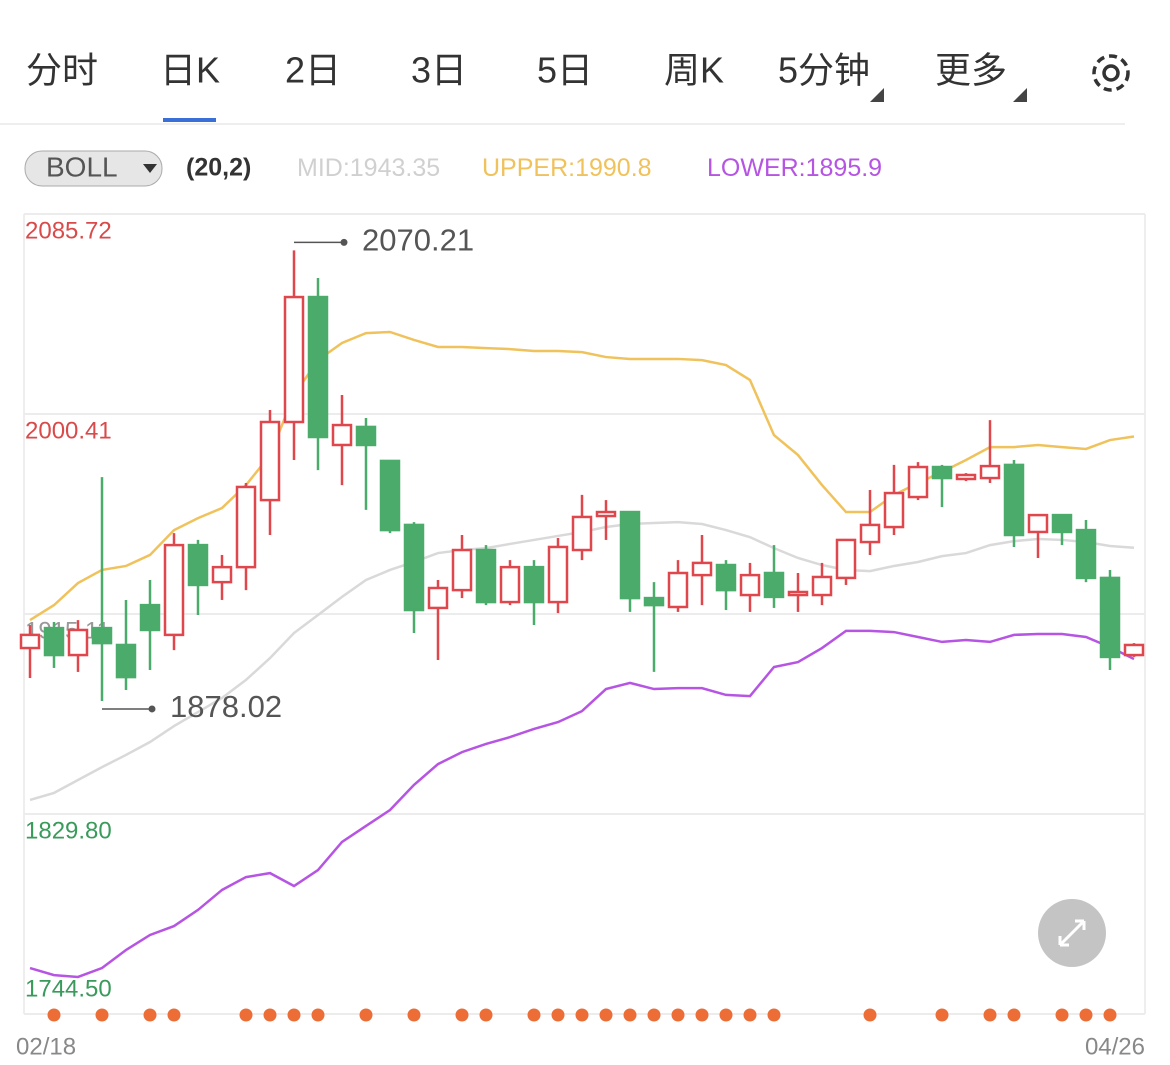  Describe the element at coordinates (516, 70) in the screenshot. I see `tab-bar: 分时 日K 2日 3日 5日 周K 5分钟 更多` at that location.